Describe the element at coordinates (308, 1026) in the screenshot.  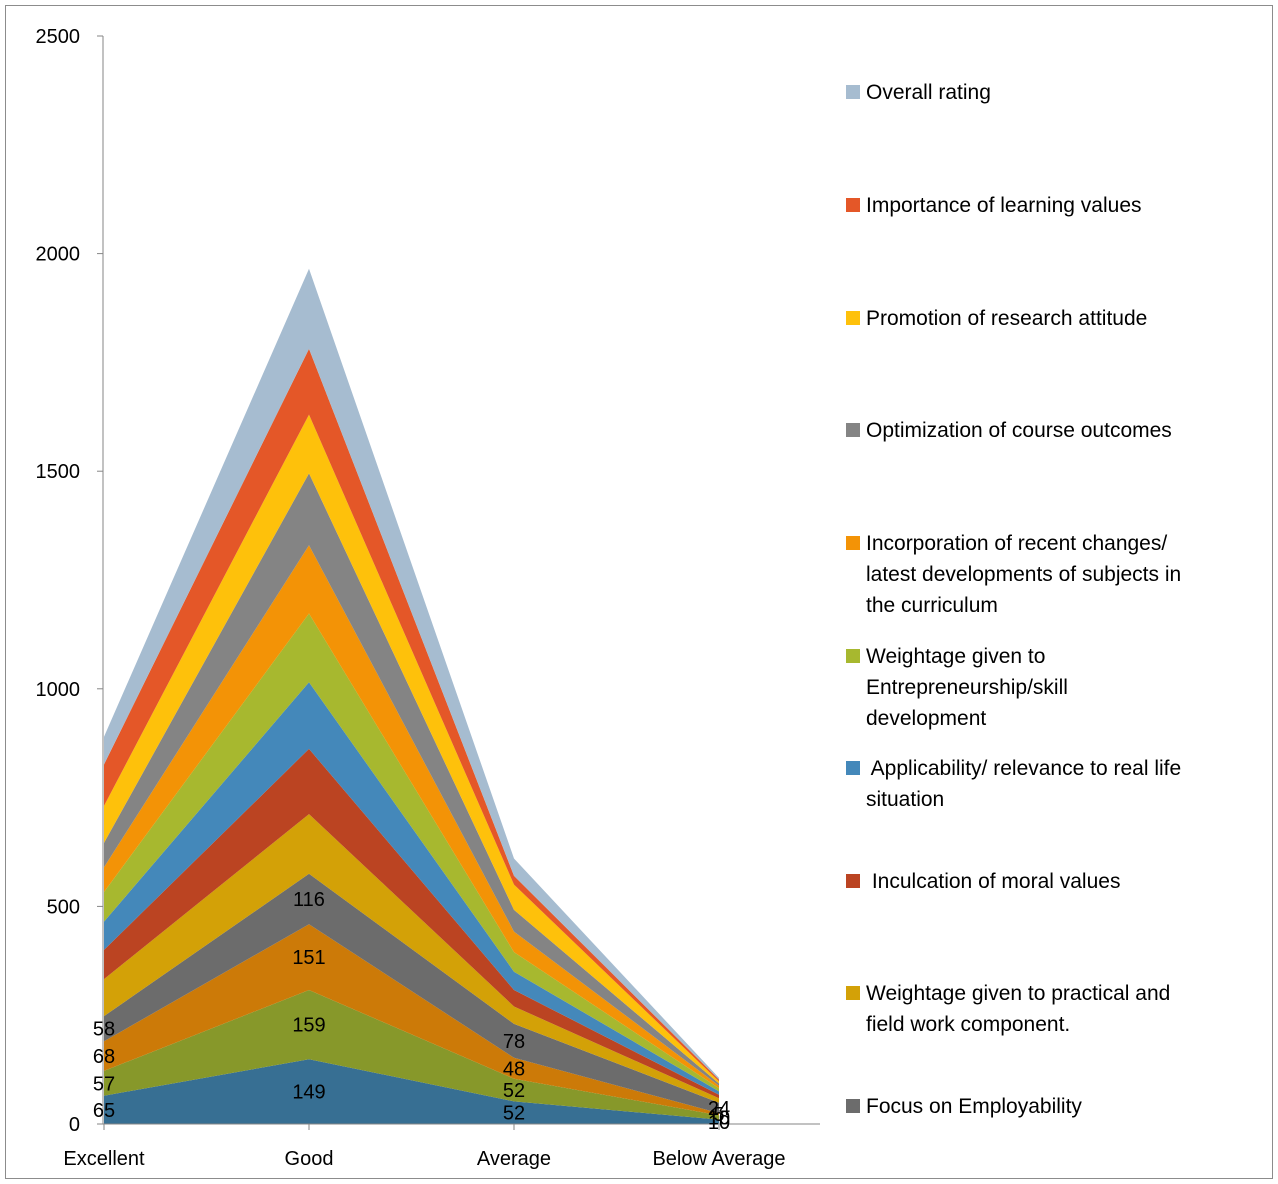
I see `data-label: 159` at that location.